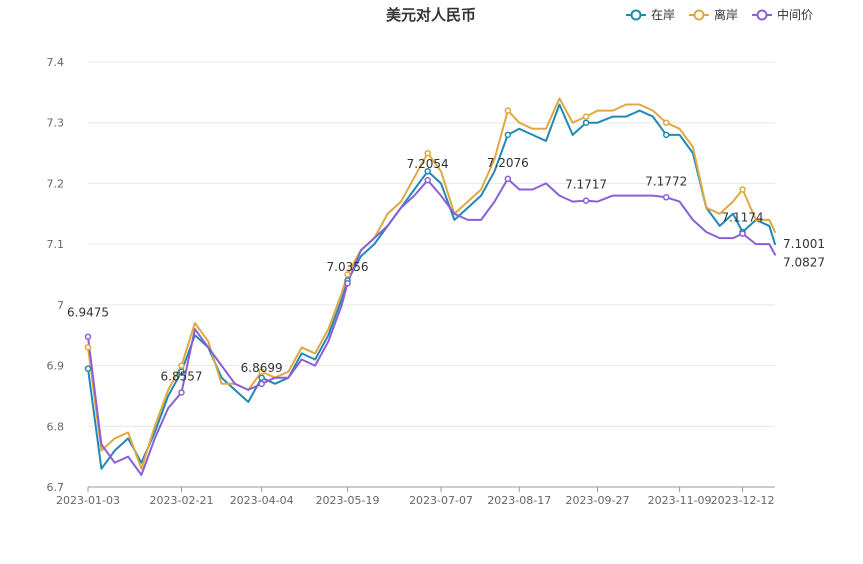 Image resolution: width=863 pixels, height=564 pixels. Describe the element at coordinates (743, 500) in the screenshot. I see `x-tick-label: 2023-12-12` at that location.